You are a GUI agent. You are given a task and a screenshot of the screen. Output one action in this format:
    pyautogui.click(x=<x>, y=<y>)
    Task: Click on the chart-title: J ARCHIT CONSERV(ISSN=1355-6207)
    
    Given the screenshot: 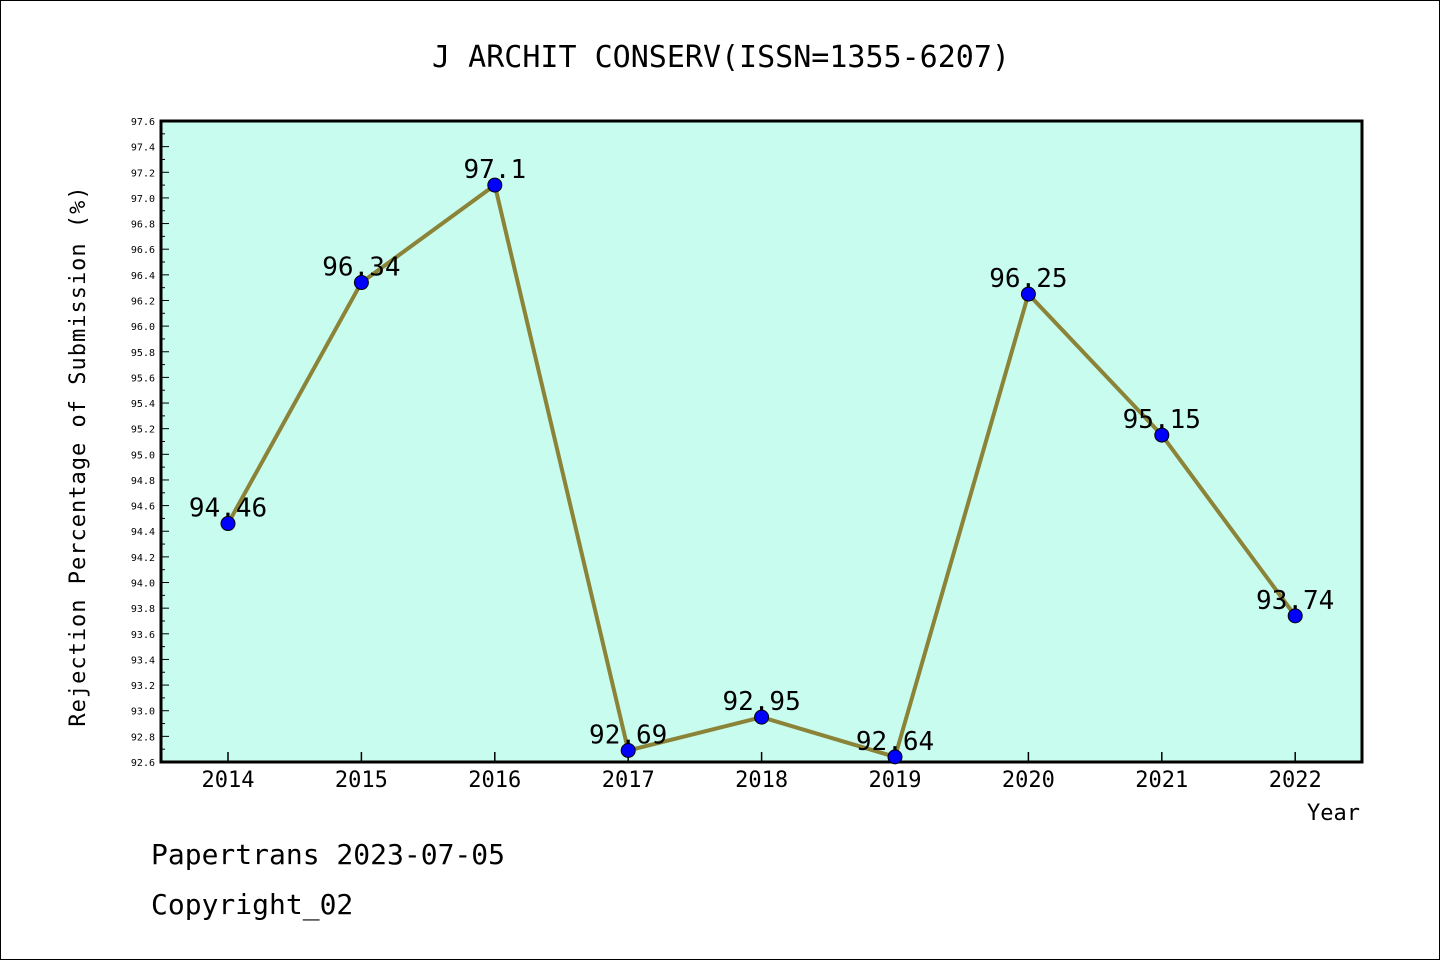 What is the action you would take?
    pyautogui.click(x=721, y=57)
    